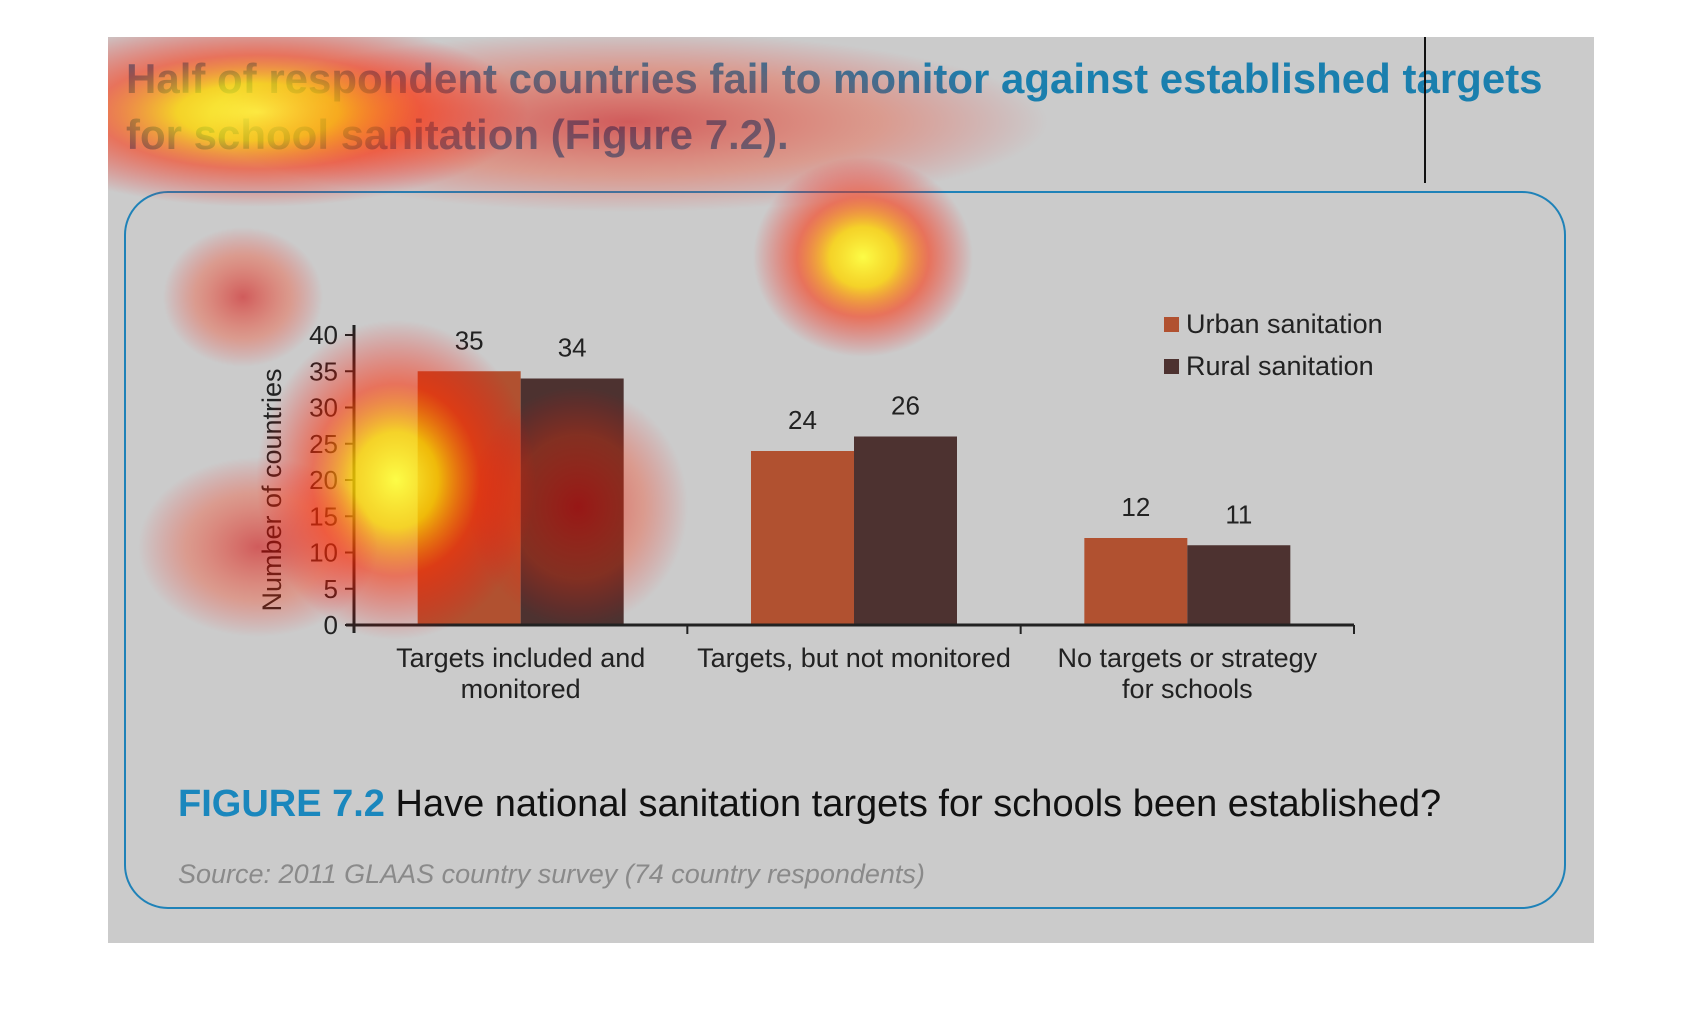 The height and width of the screenshot is (1032, 1694). Describe the element at coordinates (281, 804) in the screenshot. I see `figure-label: FIGURE 7.2` at that location.